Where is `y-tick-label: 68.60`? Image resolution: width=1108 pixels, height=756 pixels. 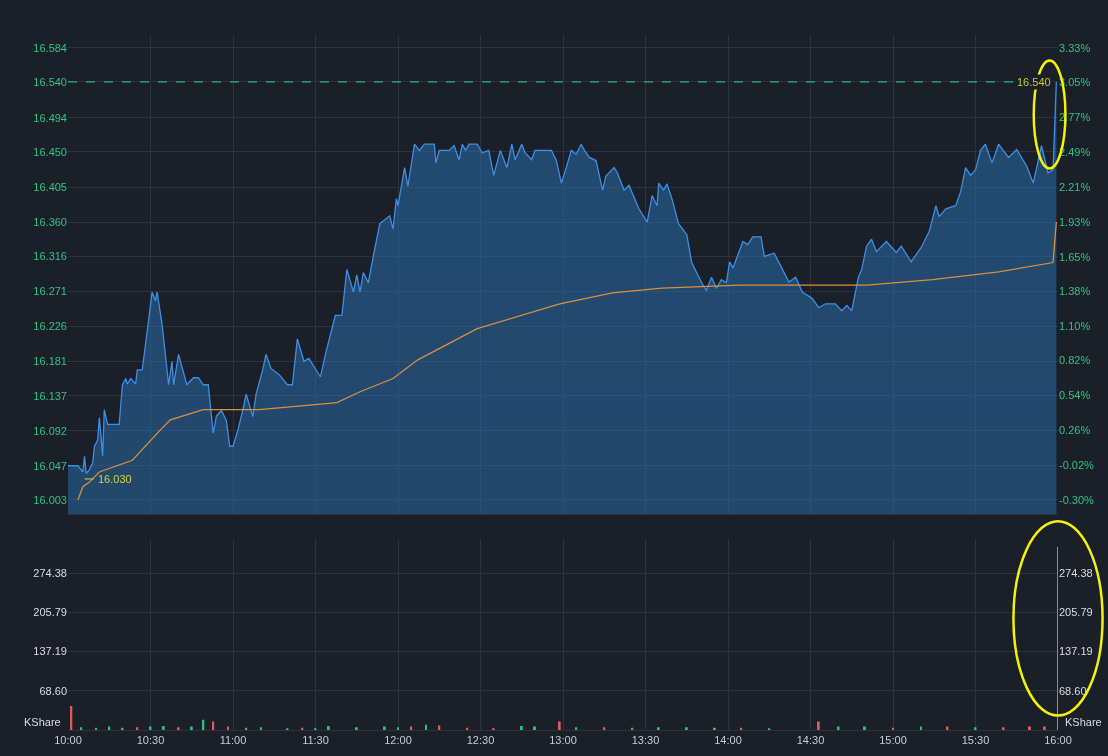 y-tick-label: 68.60 is located at coordinates (53, 690).